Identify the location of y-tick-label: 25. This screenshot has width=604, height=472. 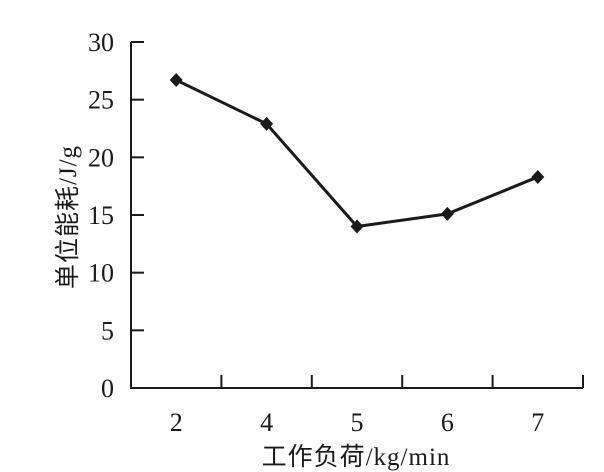
(101, 100).